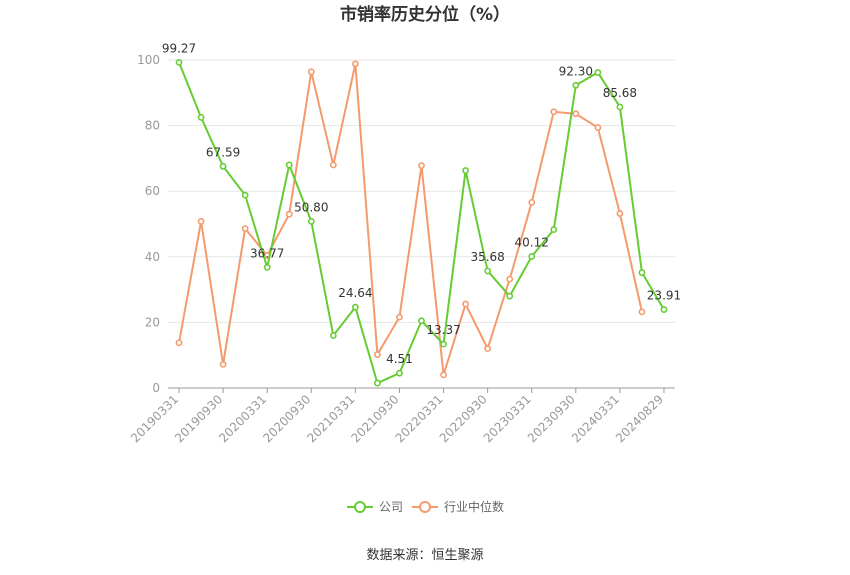  Describe the element at coordinates (425, 14) in the screenshot. I see `chart-title: 市销率历史分位（%）` at that location.